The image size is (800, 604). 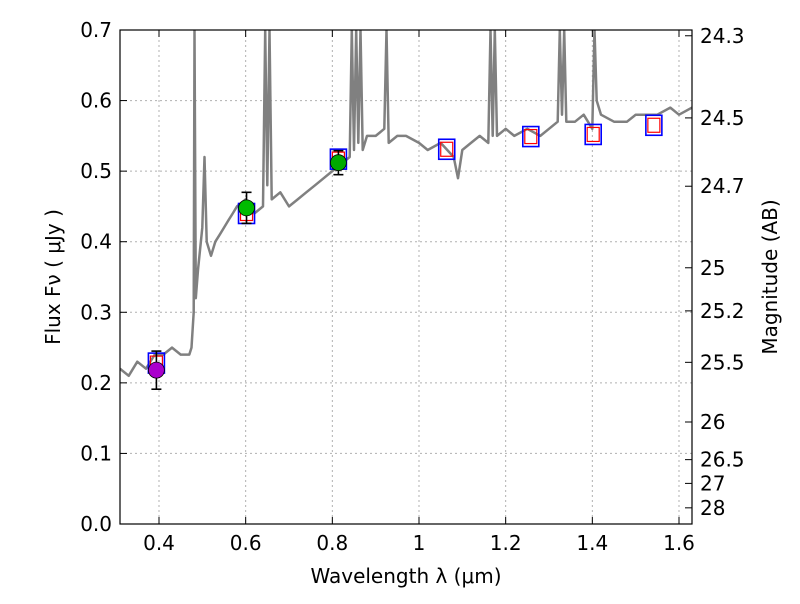 I want to click on y-tick-label: 0.5, so click(x=96, y=171).